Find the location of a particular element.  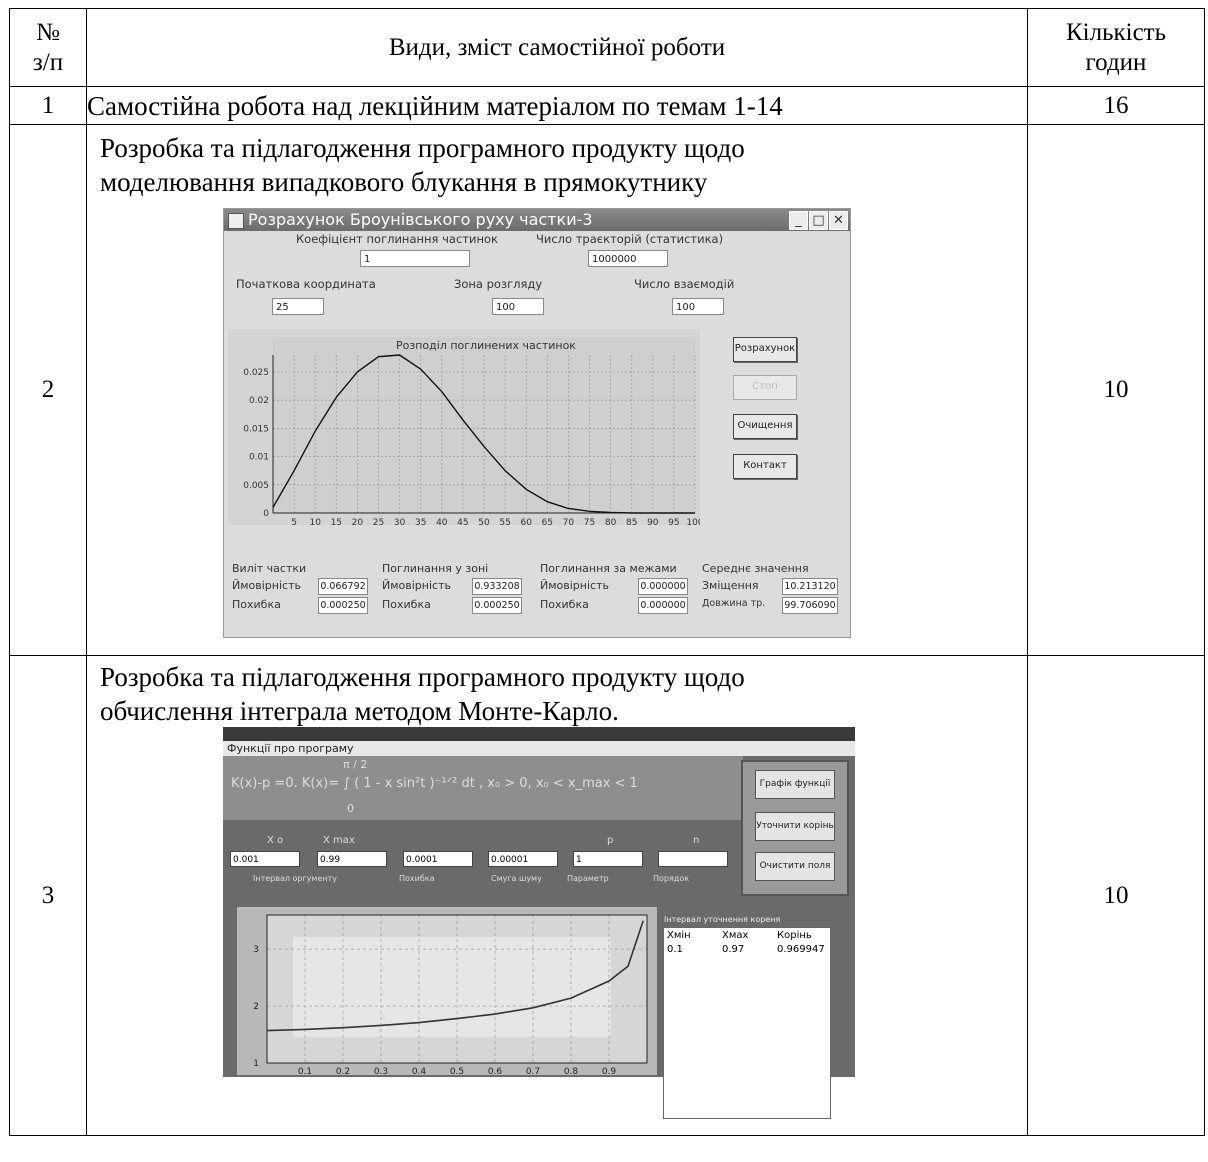

header-hours: Кількість годин is located at coordinates (1116, 47).